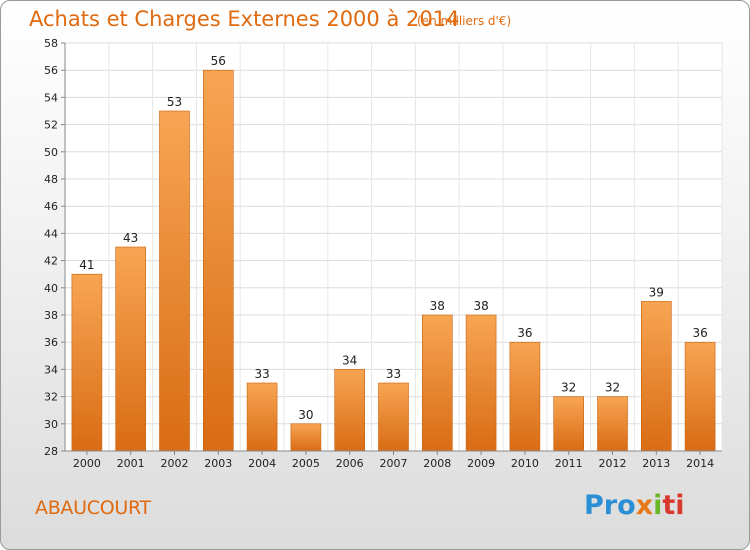  Describe the element at coordinates (700, 463) in the screenshot. I see `x-tick-label: 2014` at that location.